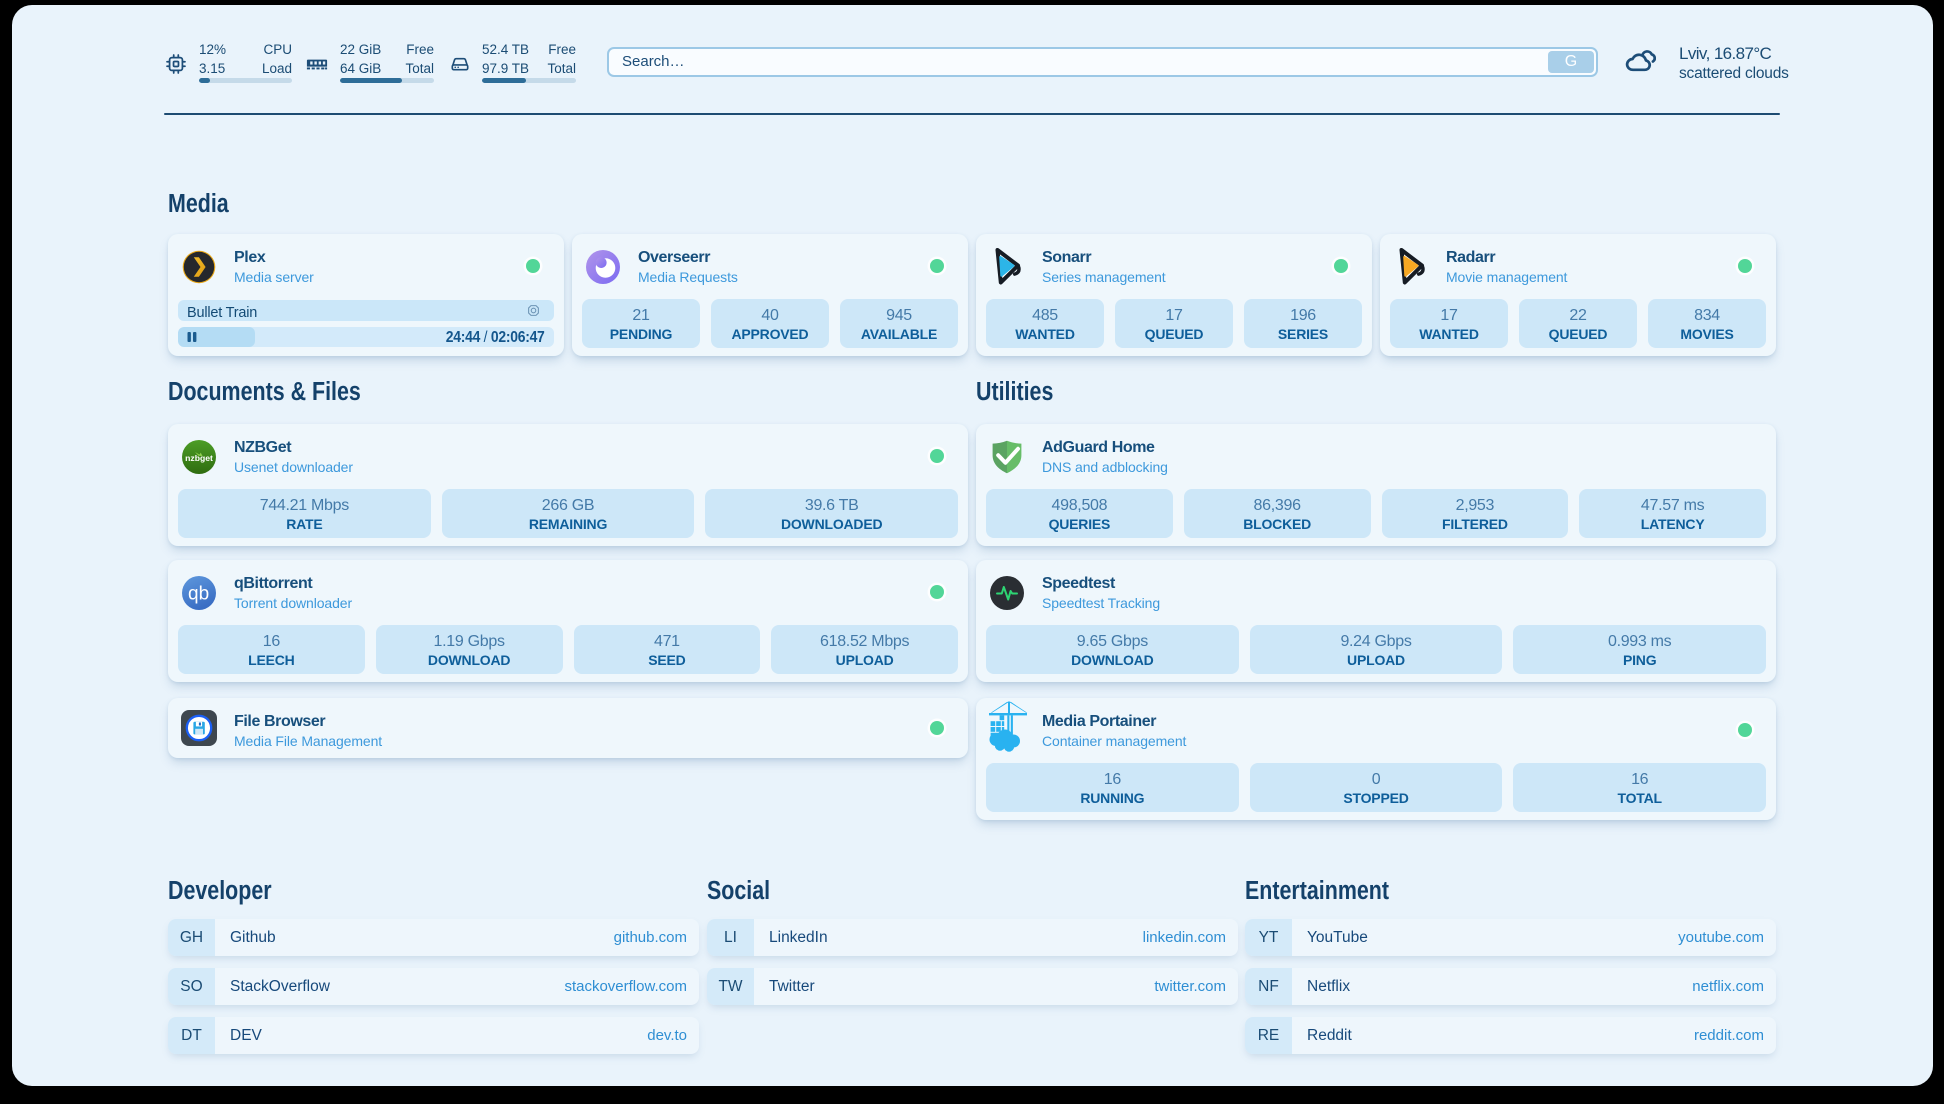  Describe the element at coordinates (199, 458) in the screenshot. I see `svg-text: nzbget` at that location.